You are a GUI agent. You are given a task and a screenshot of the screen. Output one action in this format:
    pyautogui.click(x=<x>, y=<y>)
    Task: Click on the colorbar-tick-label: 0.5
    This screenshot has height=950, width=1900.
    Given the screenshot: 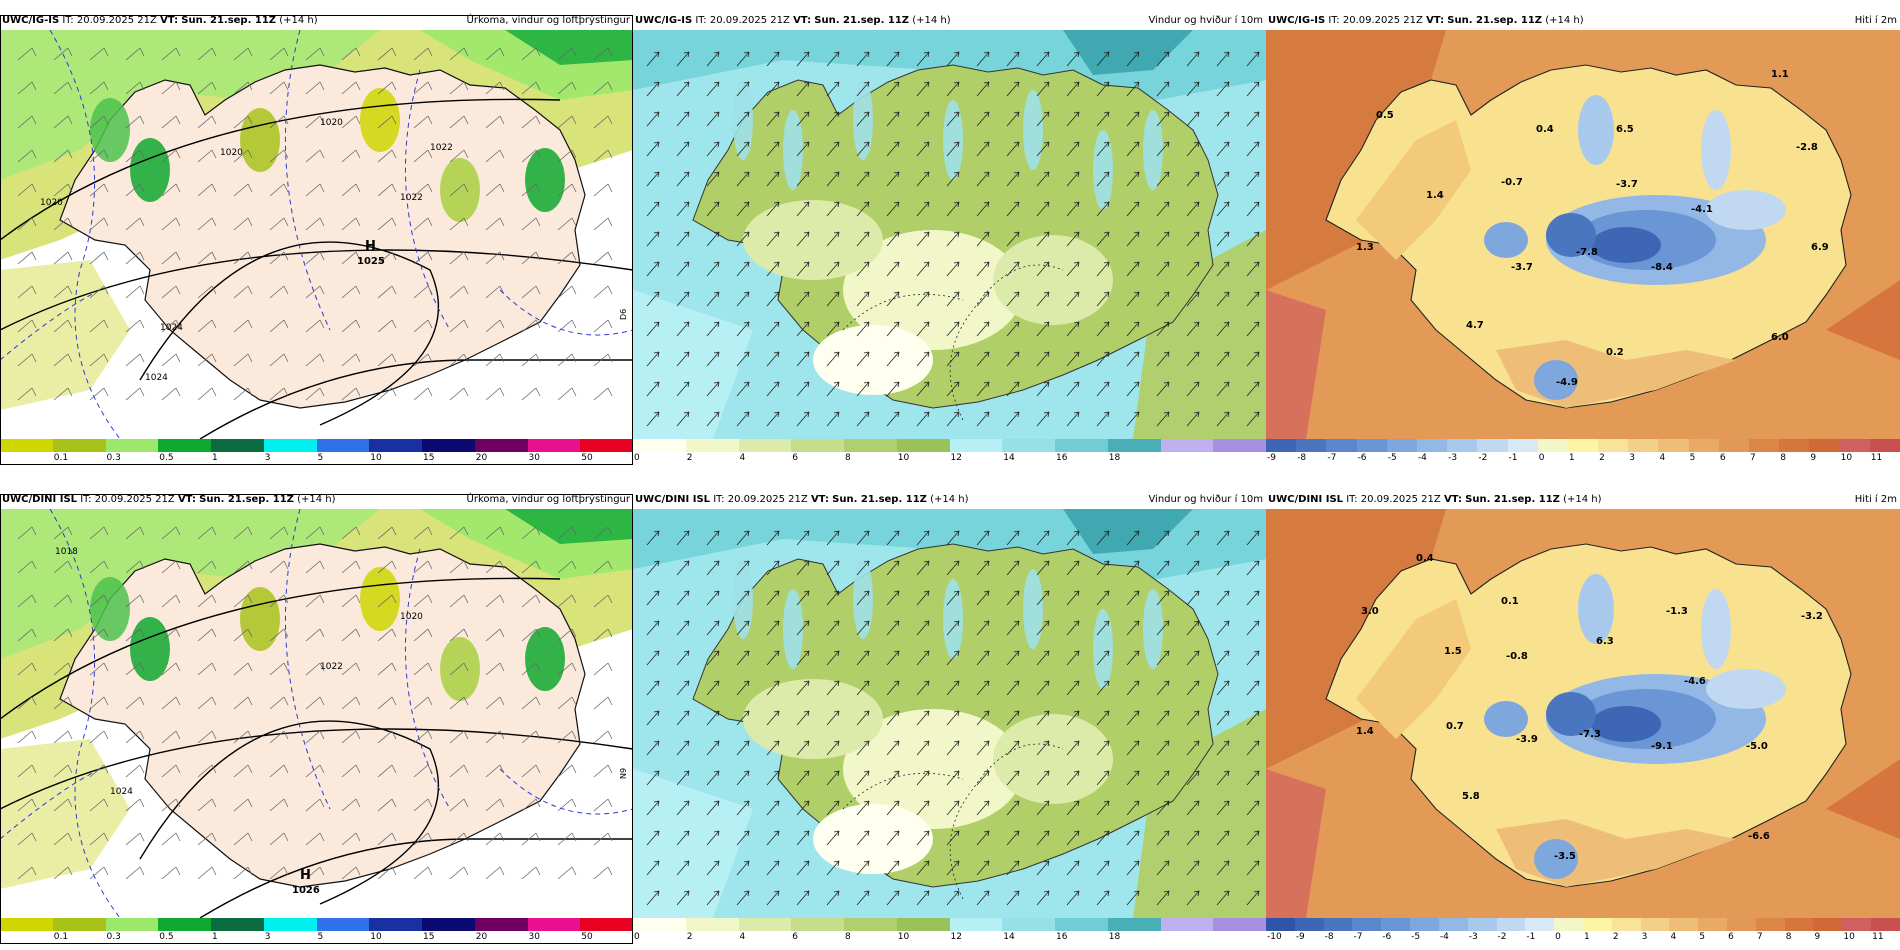 What is the action you would take?
    pyautogui.click(x=166, y=937)
    